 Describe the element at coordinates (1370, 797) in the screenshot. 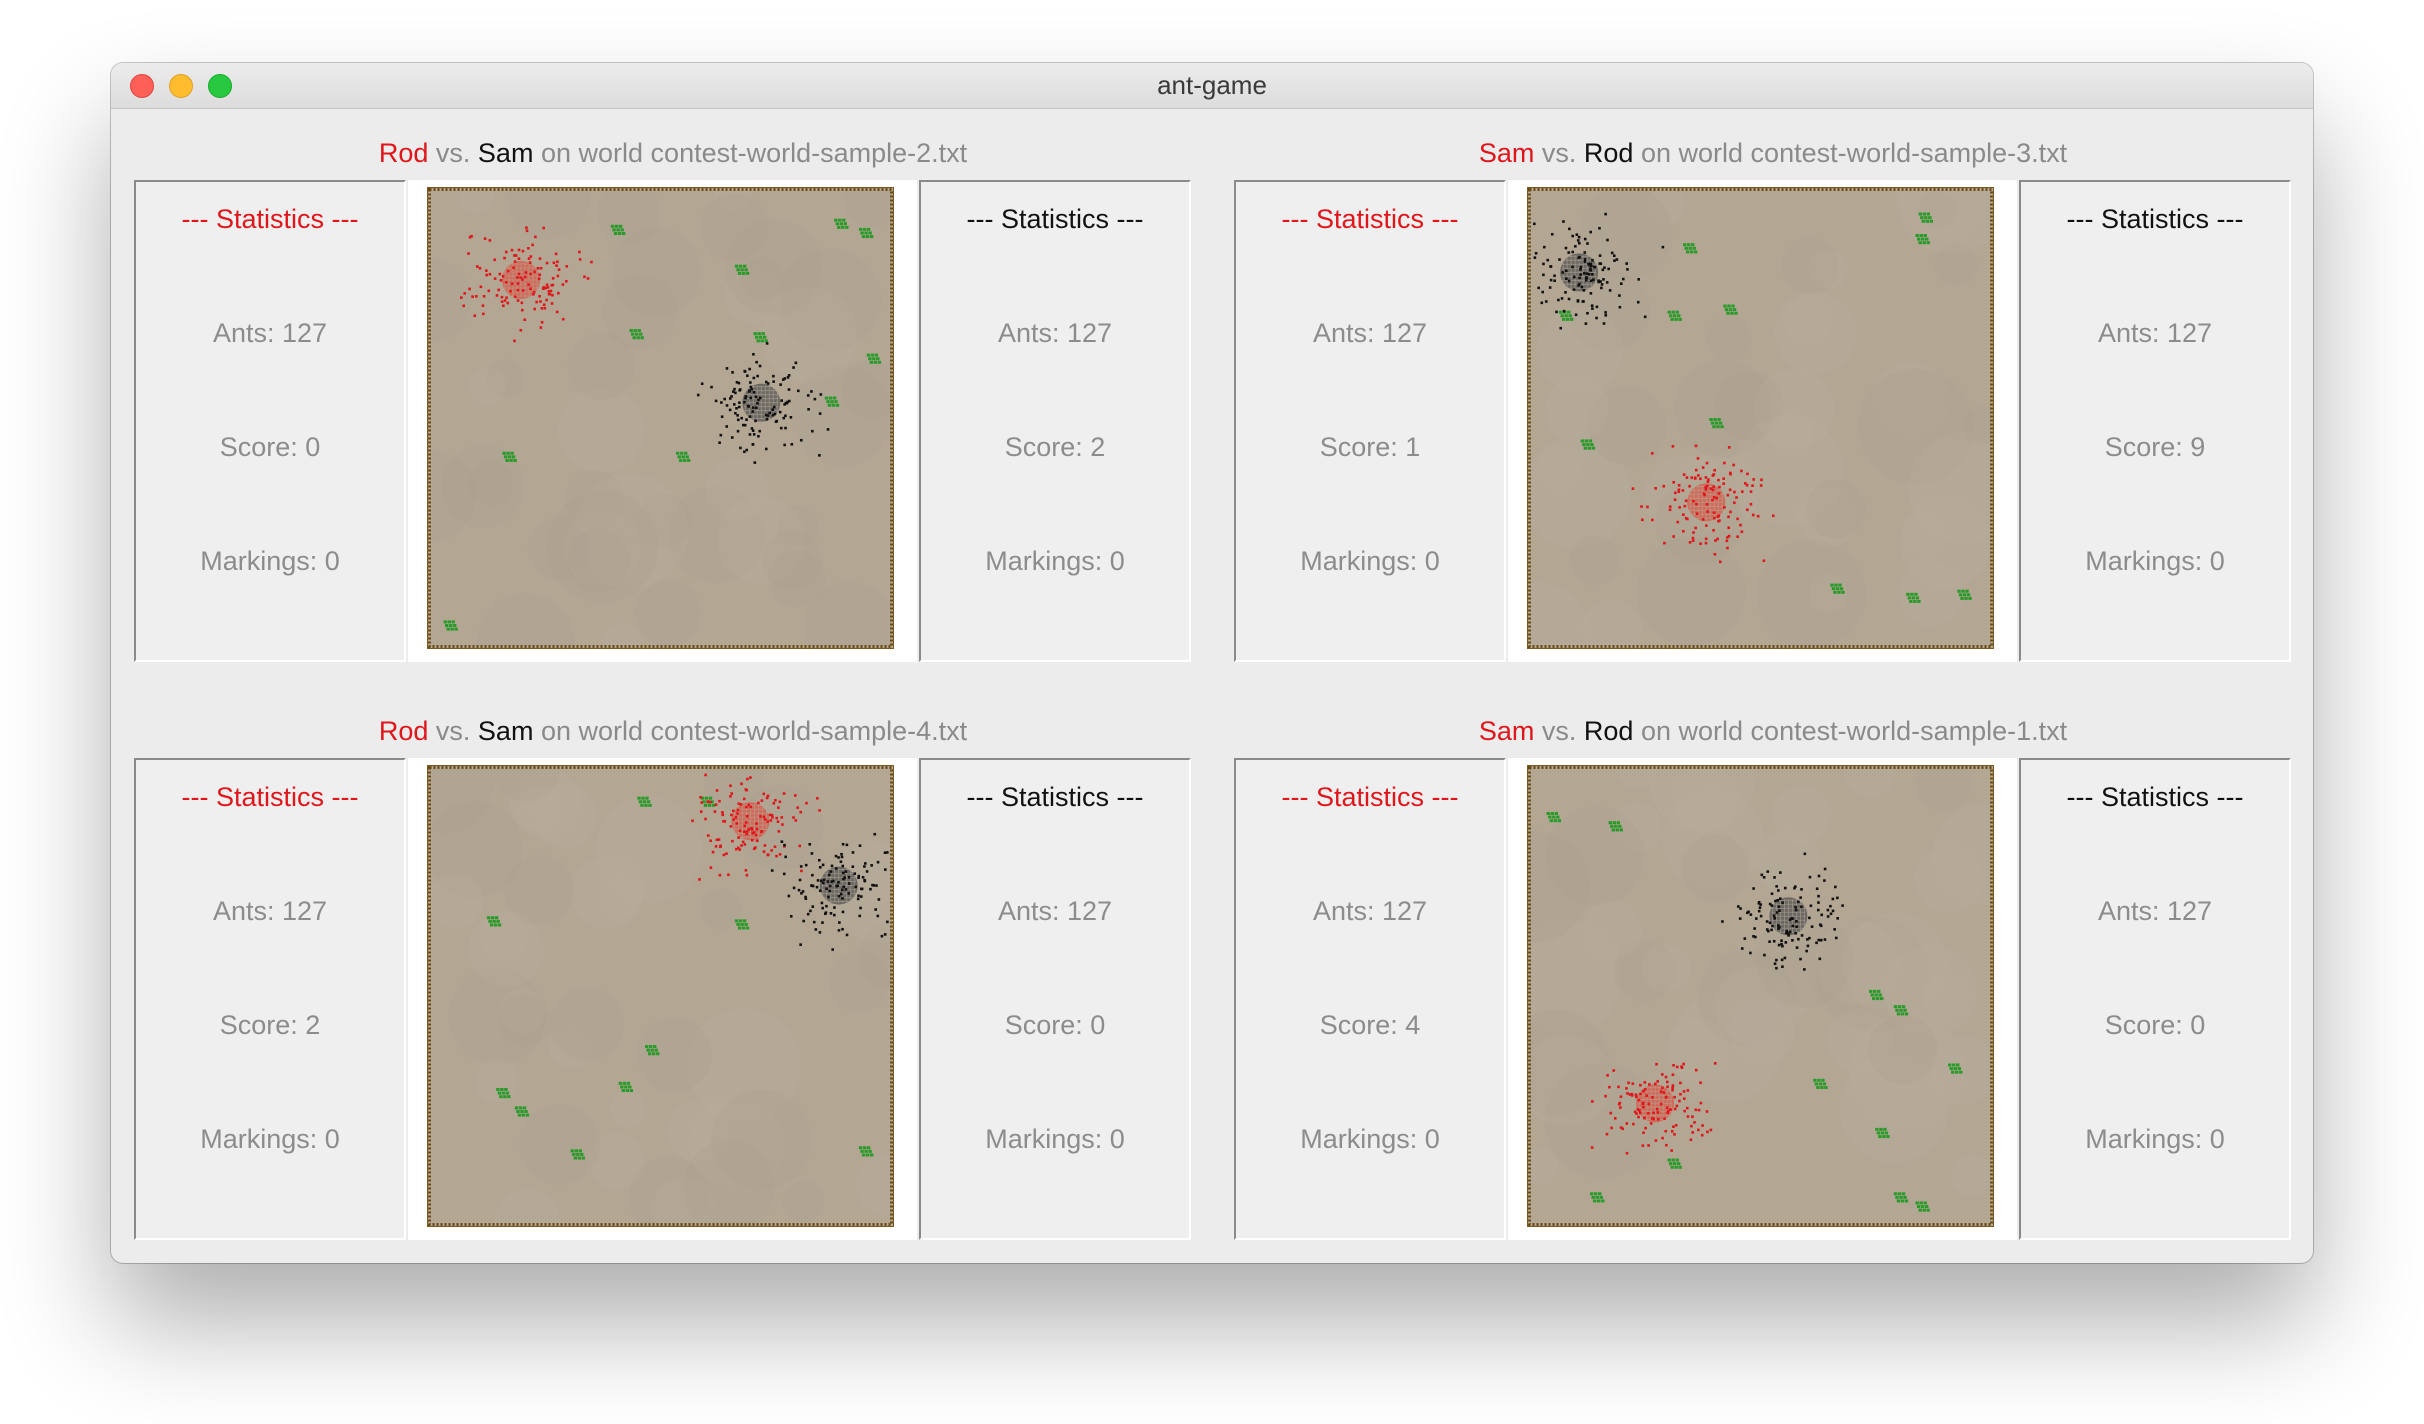

I see `stats-header: --- Statistics ---` at that location.